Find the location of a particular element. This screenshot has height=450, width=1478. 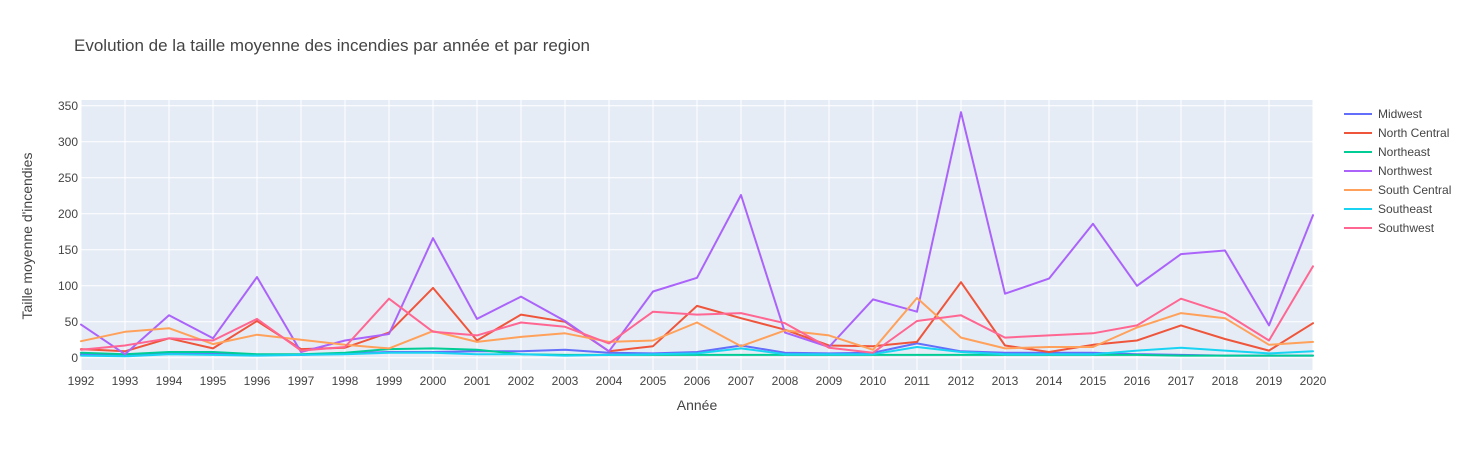

legend-item-south-central: South Central is located at coordinates (1397, 190).